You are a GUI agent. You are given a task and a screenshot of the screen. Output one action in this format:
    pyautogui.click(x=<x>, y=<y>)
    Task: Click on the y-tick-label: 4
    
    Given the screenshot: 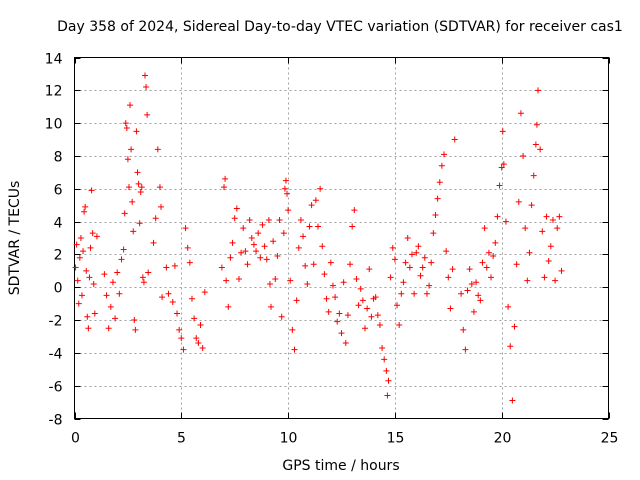 What is the action you would take?
    pyautogui.click(x=58, y=224)
    